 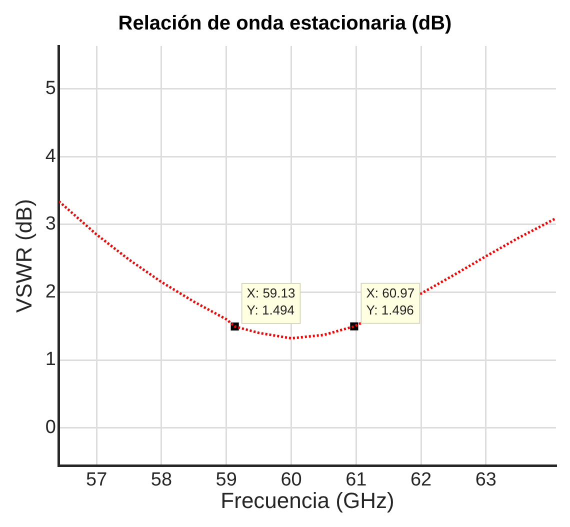 I want to click on y-tick-label: 4, so click(x=50, y=156).